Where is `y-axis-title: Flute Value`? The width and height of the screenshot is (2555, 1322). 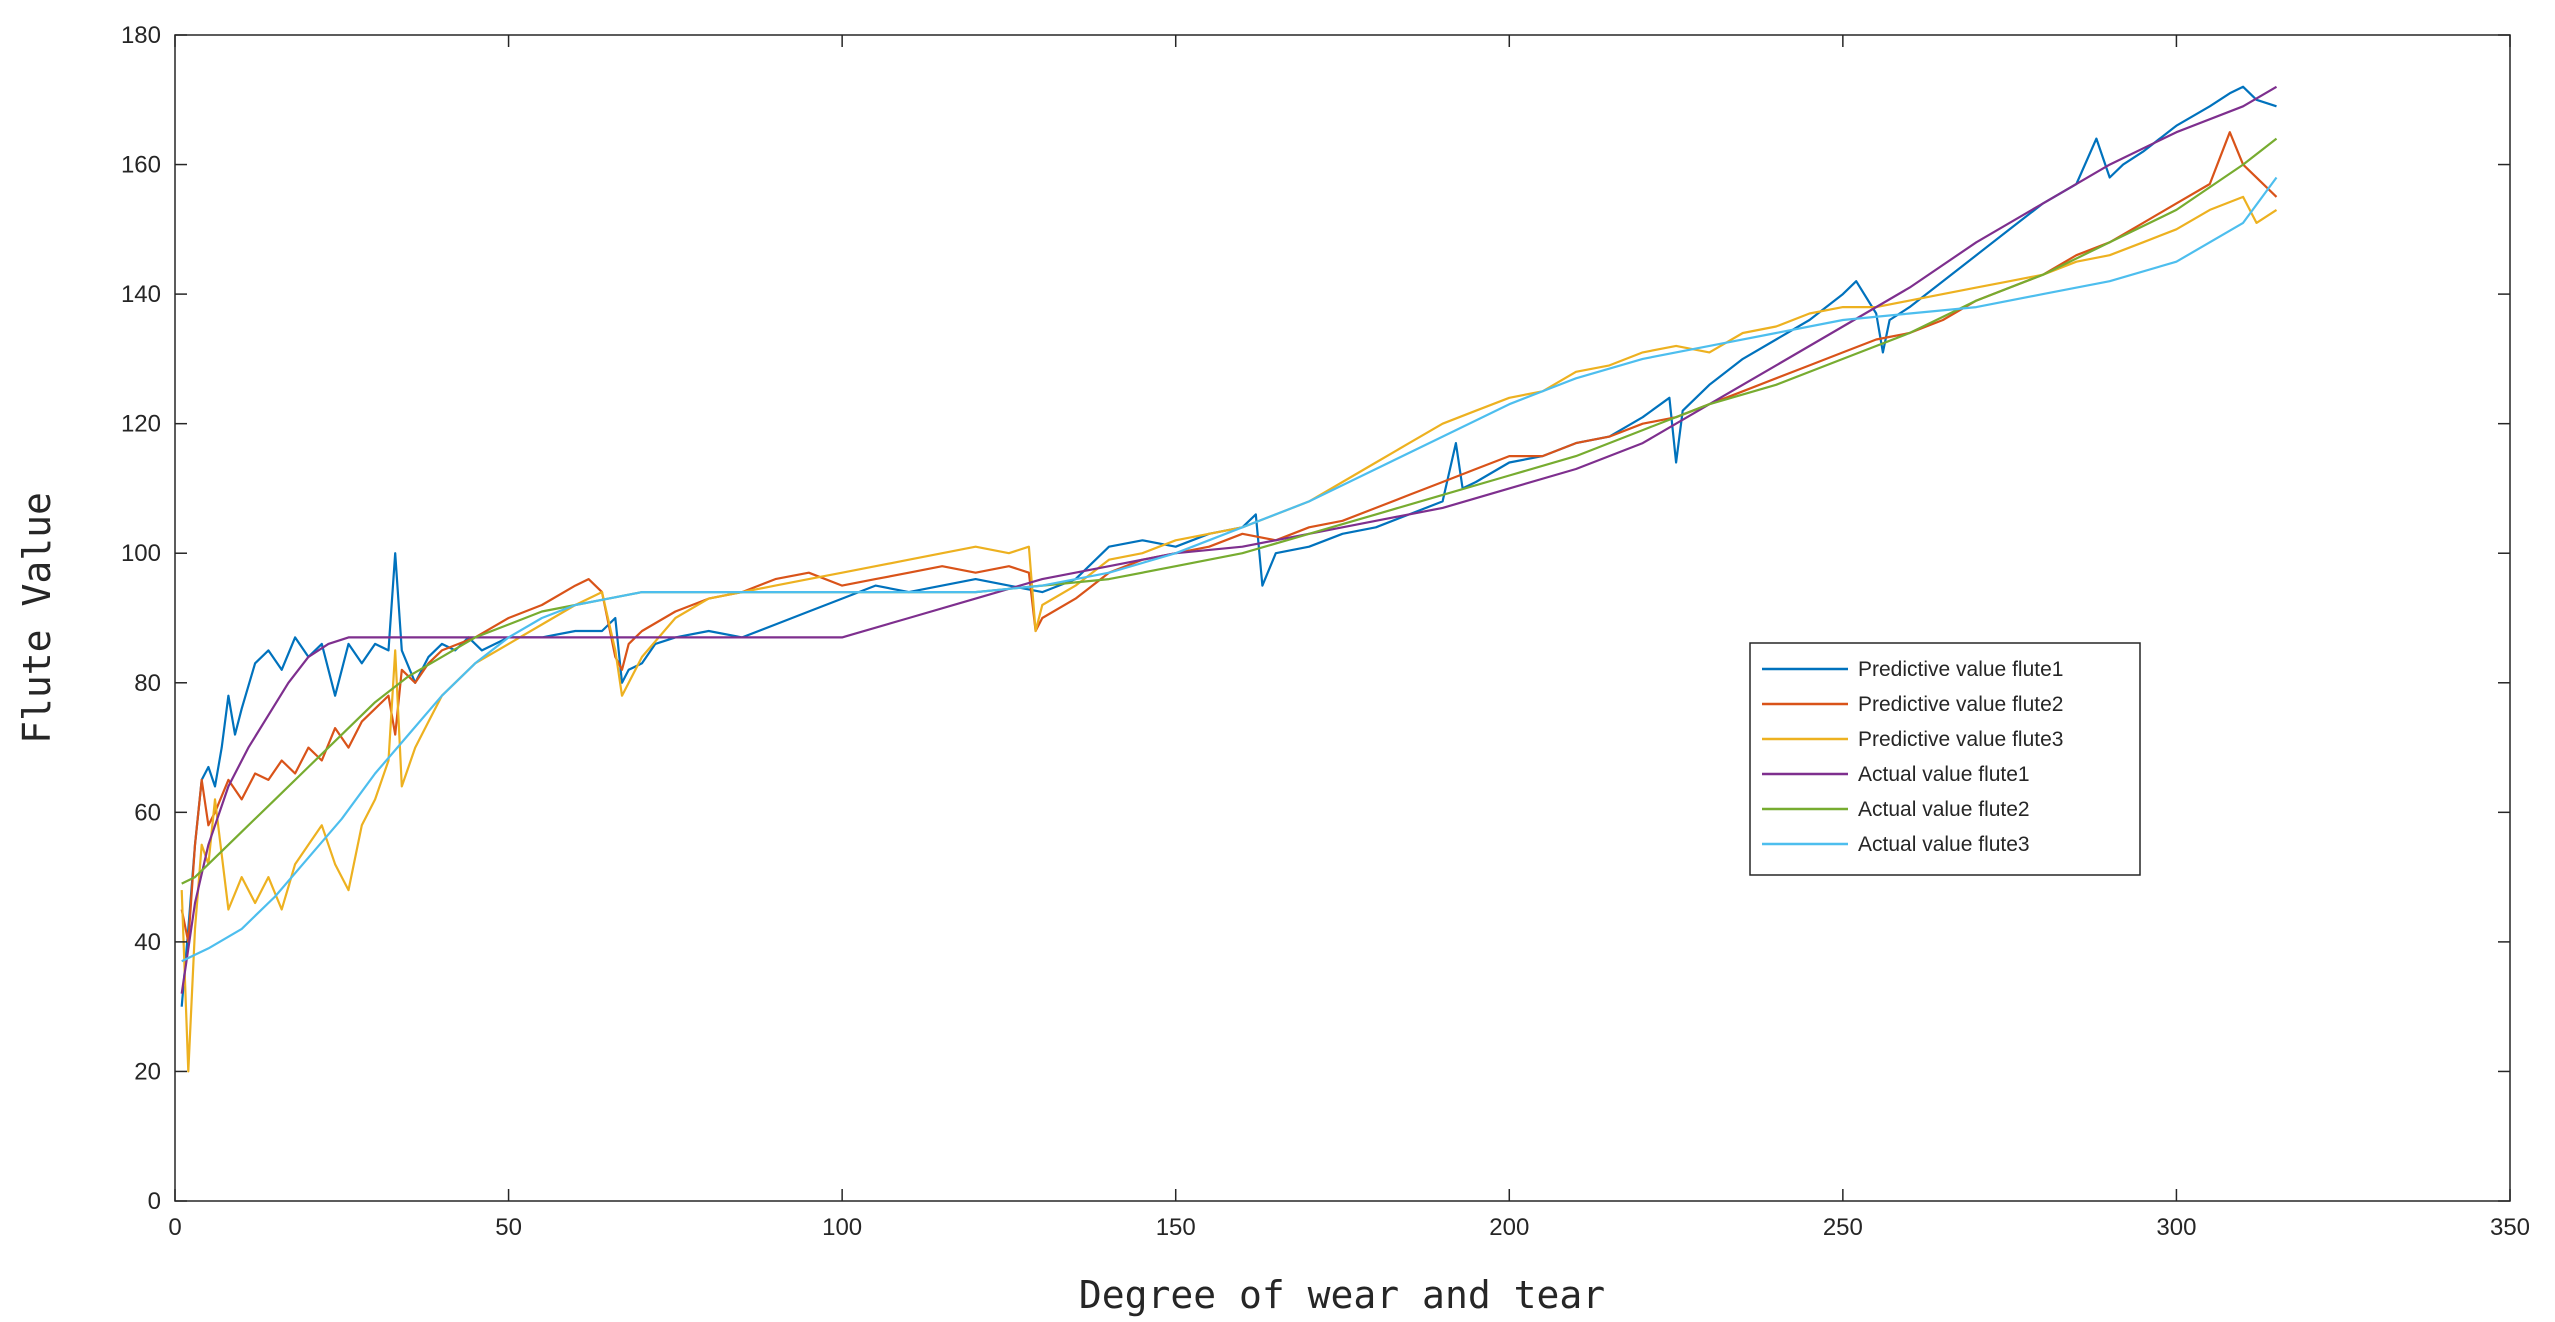
y-axis-title: Flute Value is located at coordinates (37, 618).